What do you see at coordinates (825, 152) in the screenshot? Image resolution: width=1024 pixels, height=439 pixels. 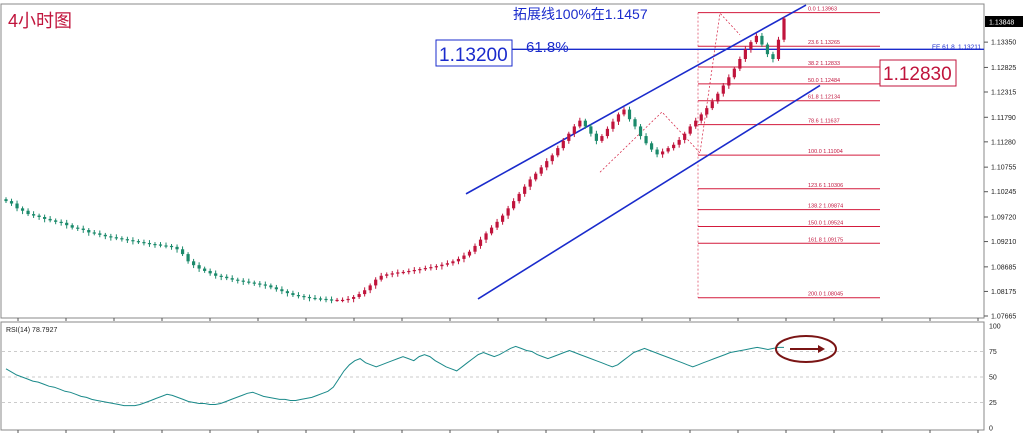 I see `fib-level-label: 100.0 1.11004` at bounding box center [825, 152].